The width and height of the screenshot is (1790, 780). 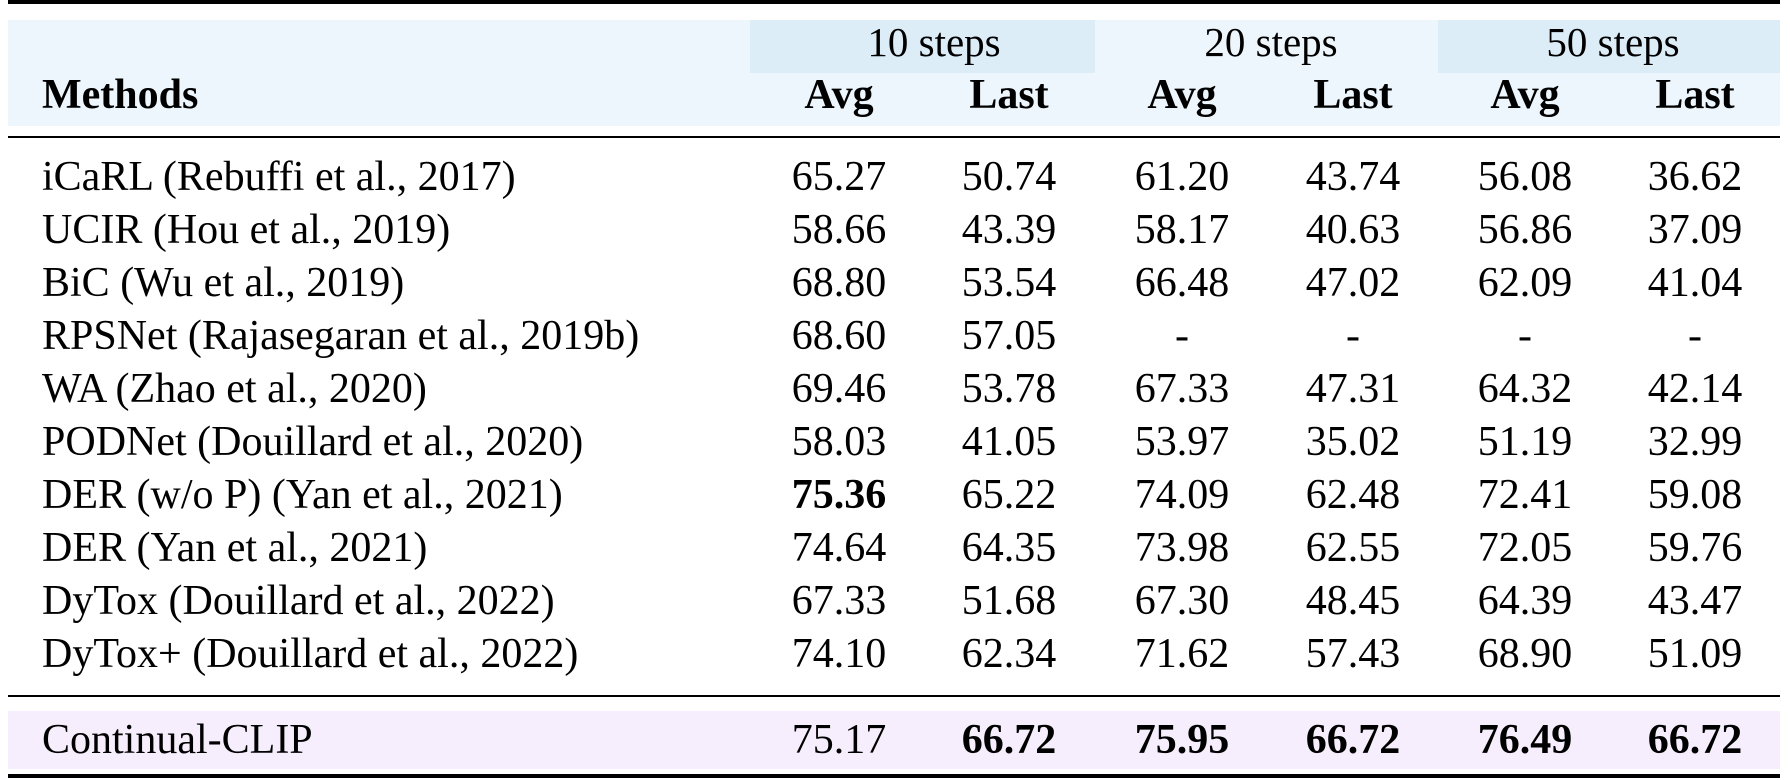 What do you see at coordinates (1182, 548) in the screenshot?
I see `der-20-avg: 73.98` at bounding box center [1182, 548].